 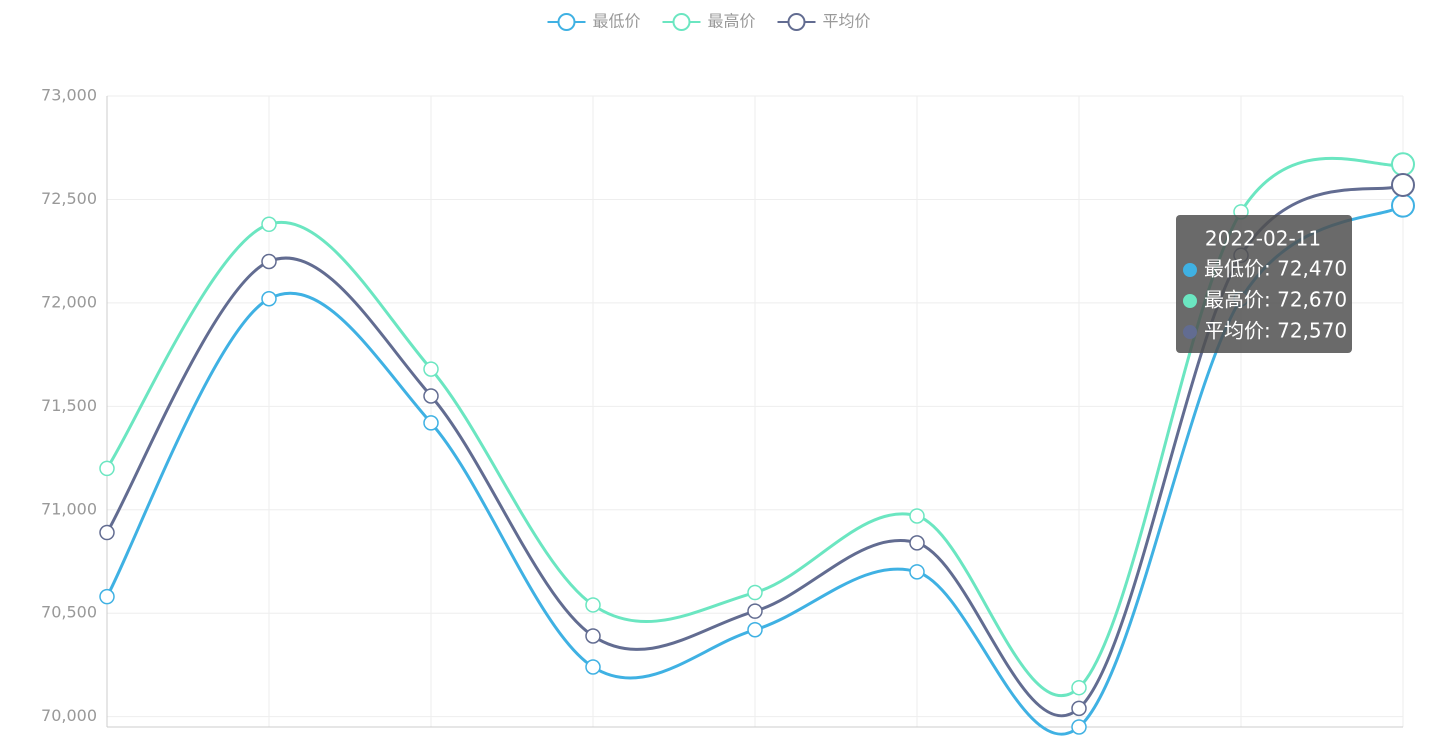 What do you see at coordinates (69, 301) in the screenshot?
I see `y-tick-label: 72,000` at bounding box center [69, 301].